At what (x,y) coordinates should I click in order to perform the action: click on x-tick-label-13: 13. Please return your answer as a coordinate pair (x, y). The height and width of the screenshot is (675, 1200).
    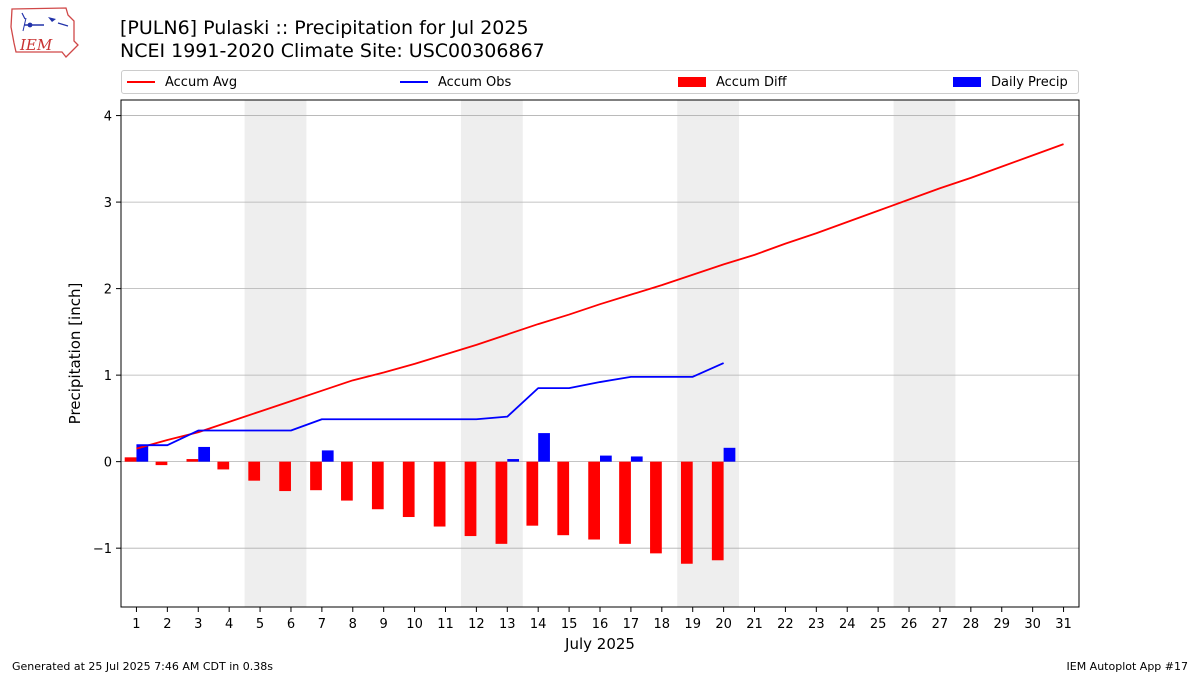
    Looking at the image, I should click on (507, 624).